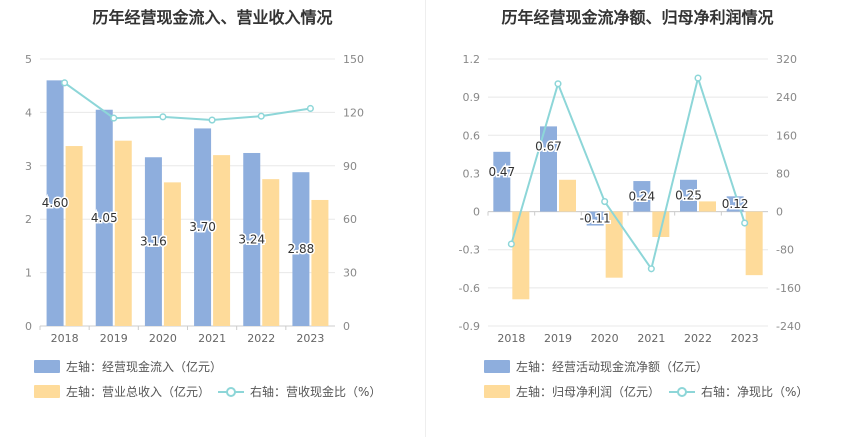 The width and height of the screenshot is (850, 437). I want to click on right-axis-tick-label: 80, so click(783, 173).